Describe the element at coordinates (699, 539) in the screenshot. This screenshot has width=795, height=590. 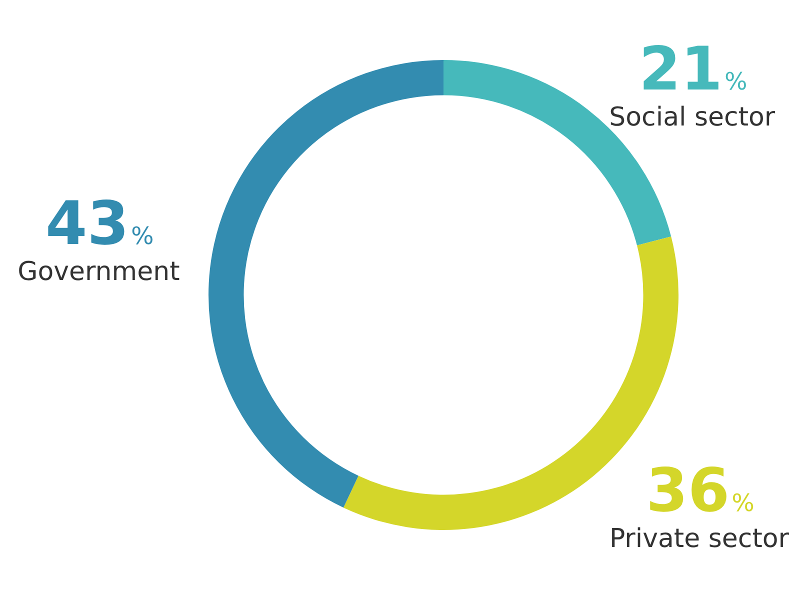
I see `slice-label: Private sector` at that location.